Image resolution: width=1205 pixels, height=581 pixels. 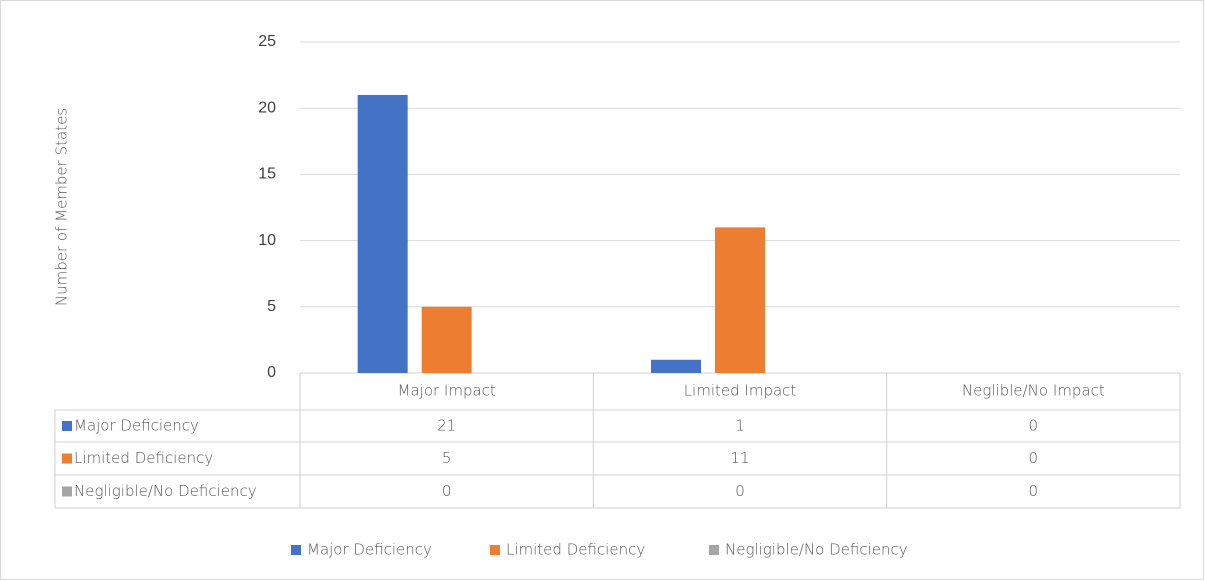 I want to click on table-row-label: Limited Deficiency, so click(x=143, y=458).